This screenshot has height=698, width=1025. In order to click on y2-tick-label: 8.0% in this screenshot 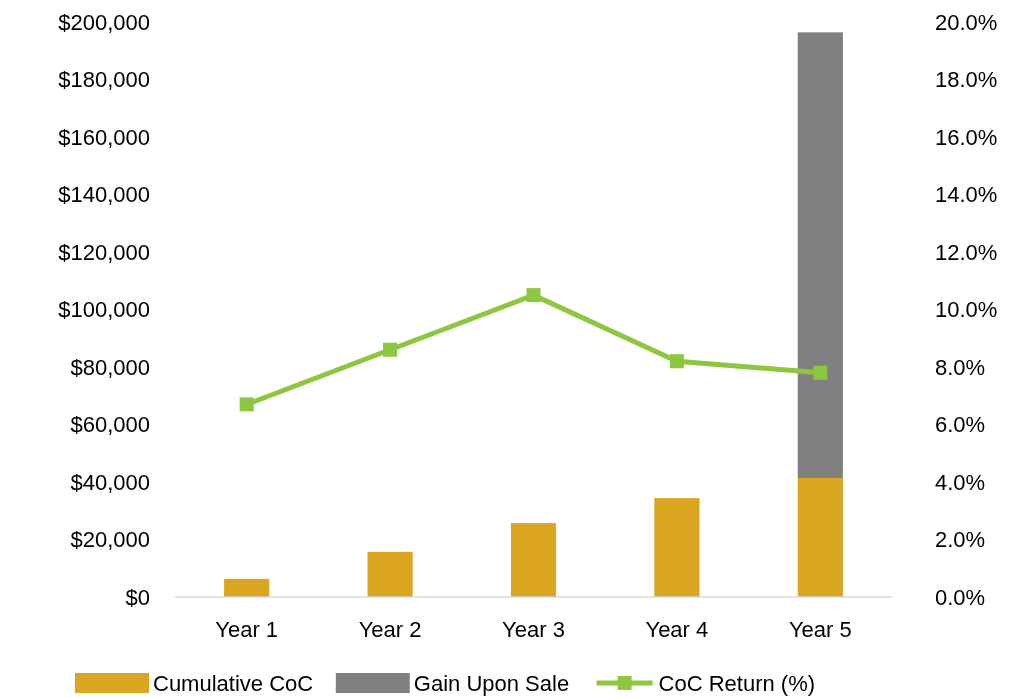, I will do `click(960, 367)`.